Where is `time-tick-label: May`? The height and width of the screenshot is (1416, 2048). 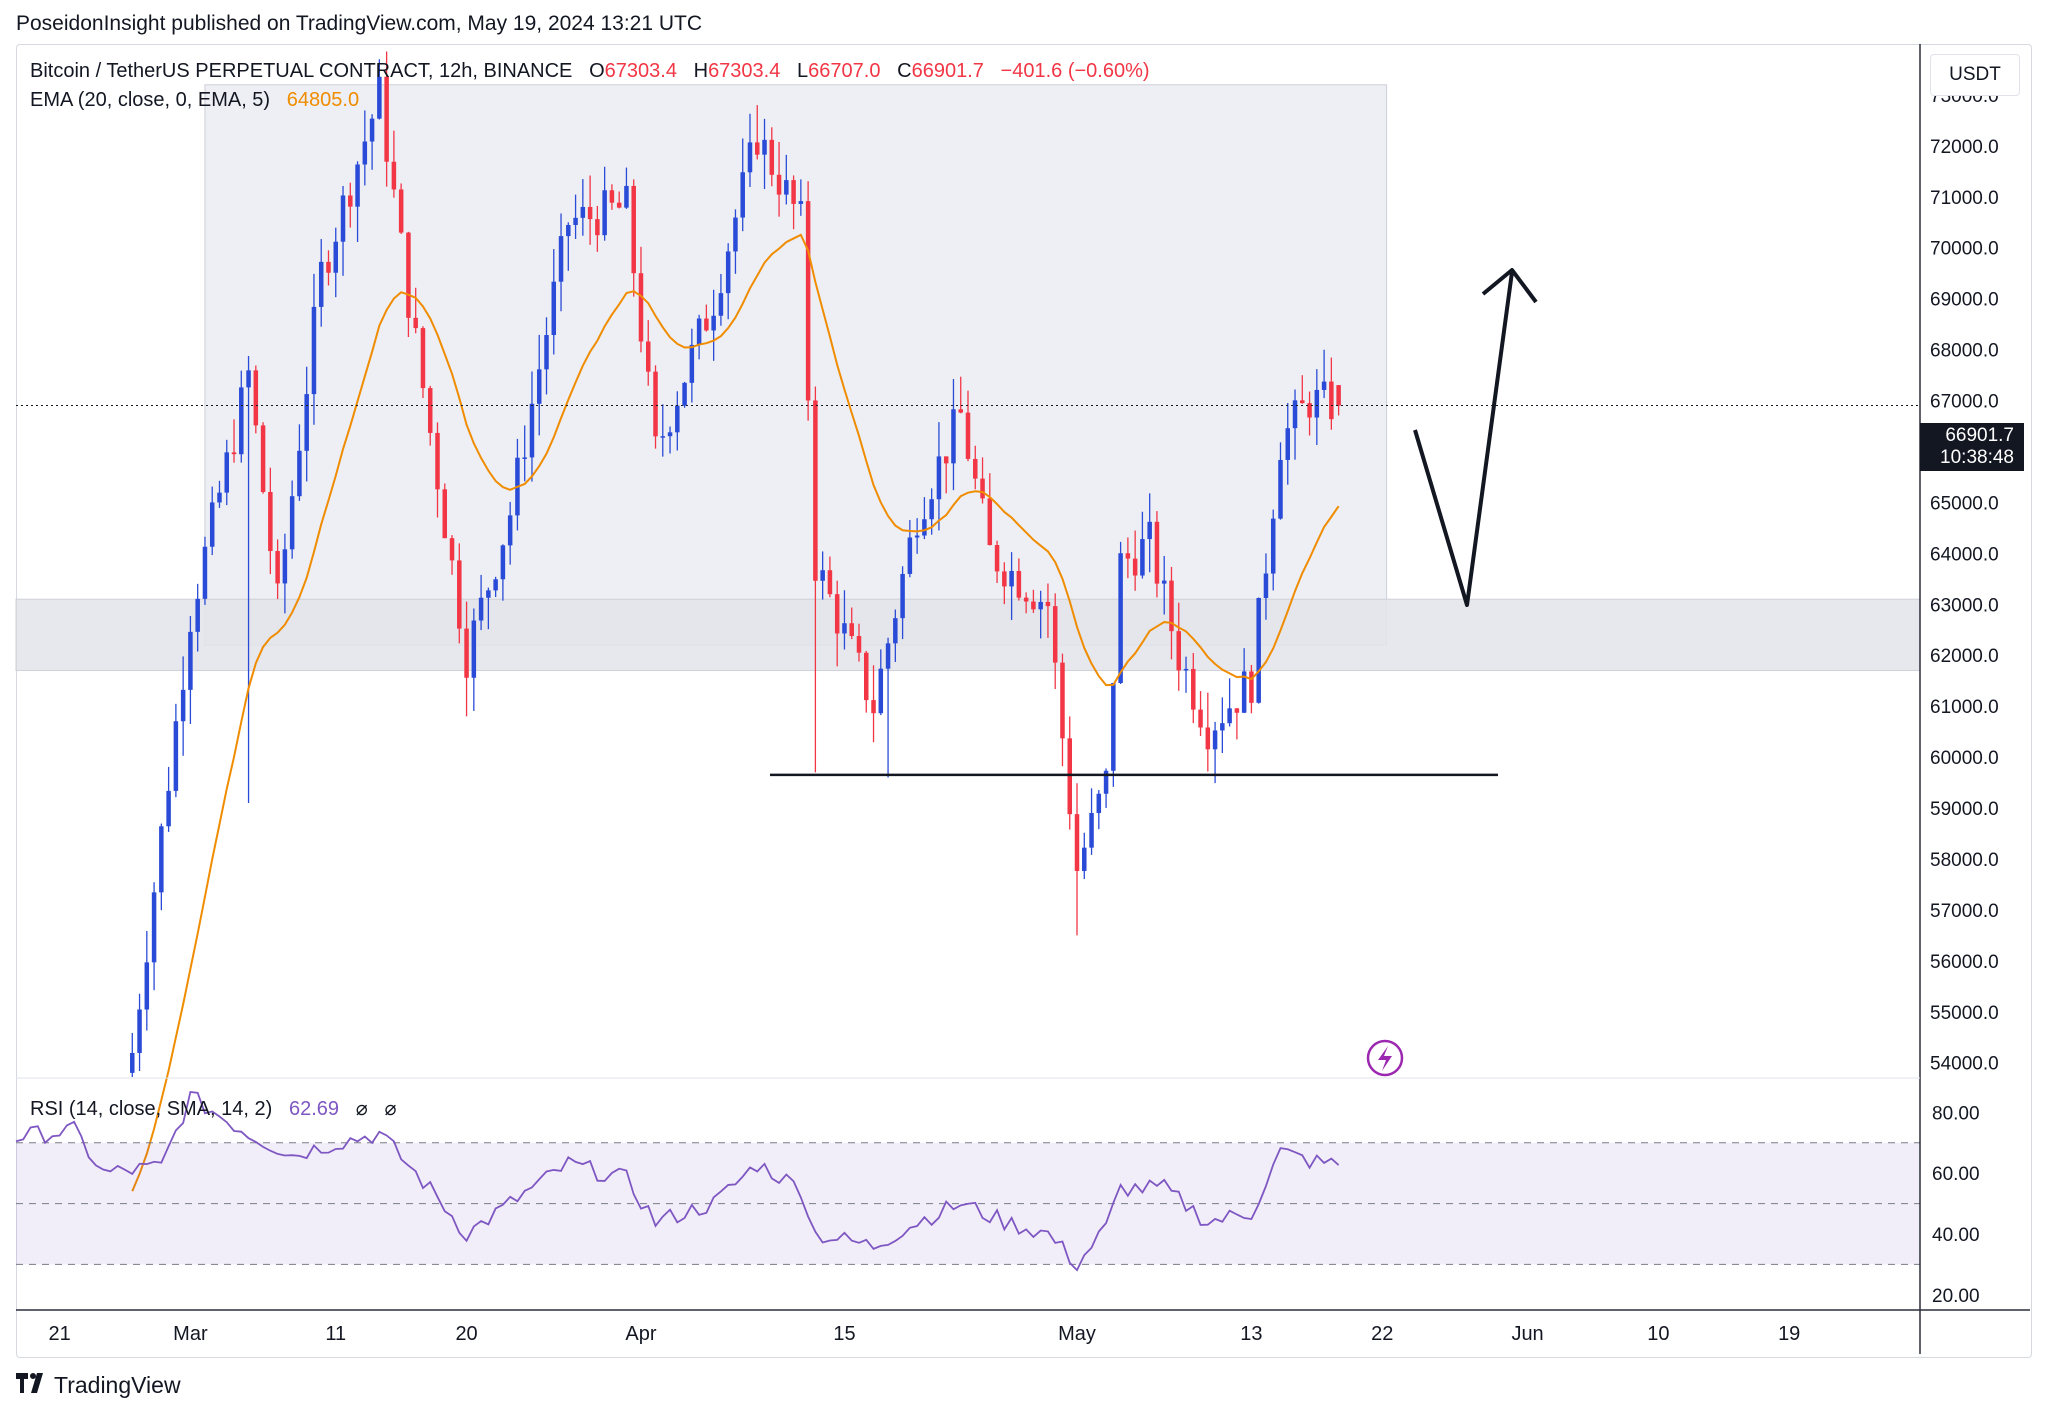
time-tick-label: May is located at coordinates (1077, 1334).